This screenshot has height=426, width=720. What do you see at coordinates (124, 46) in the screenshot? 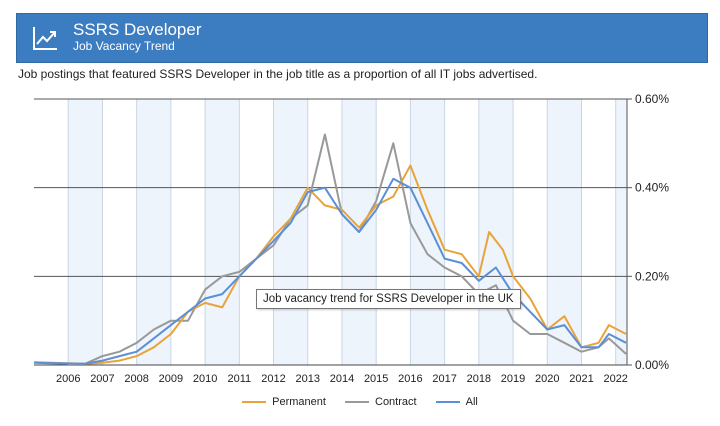
I see `page-subtitle: Job Vacancy Trend` at bounding box center [124, 46].